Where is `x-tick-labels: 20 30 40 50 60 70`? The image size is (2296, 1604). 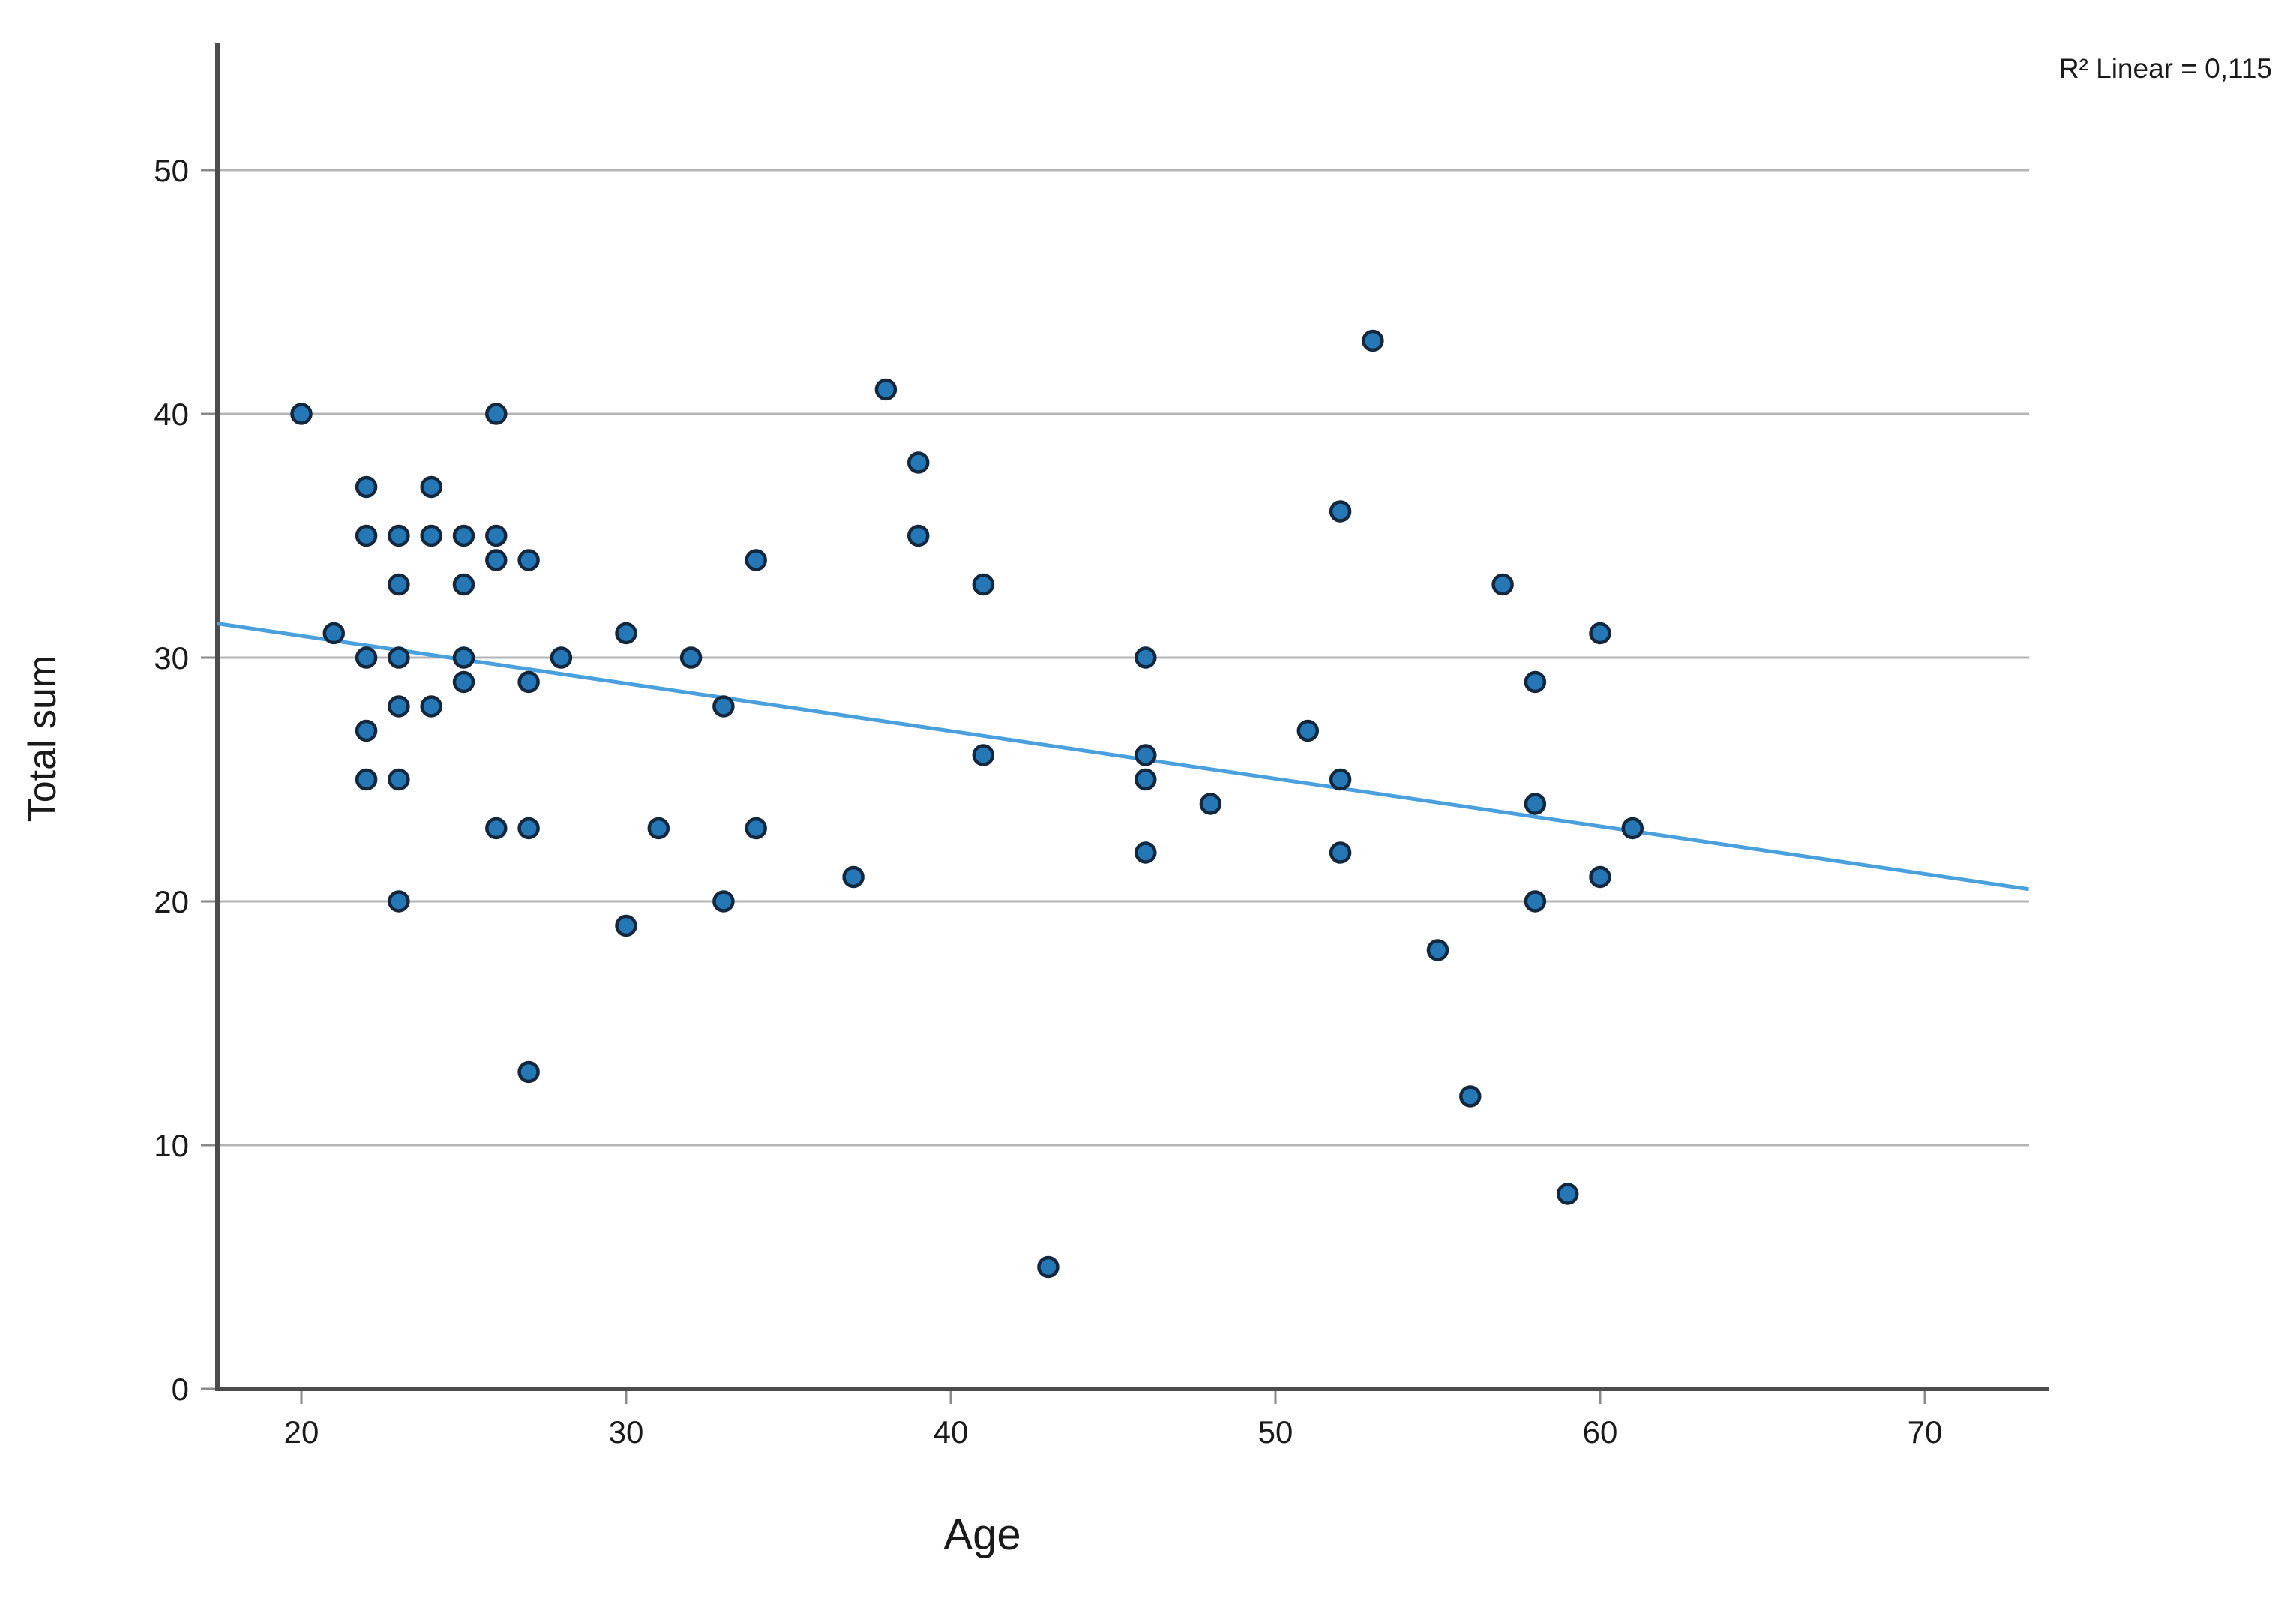 x-tick-labels: 20 30 40 50 60 70 is located at coordinates (1113, 1432).